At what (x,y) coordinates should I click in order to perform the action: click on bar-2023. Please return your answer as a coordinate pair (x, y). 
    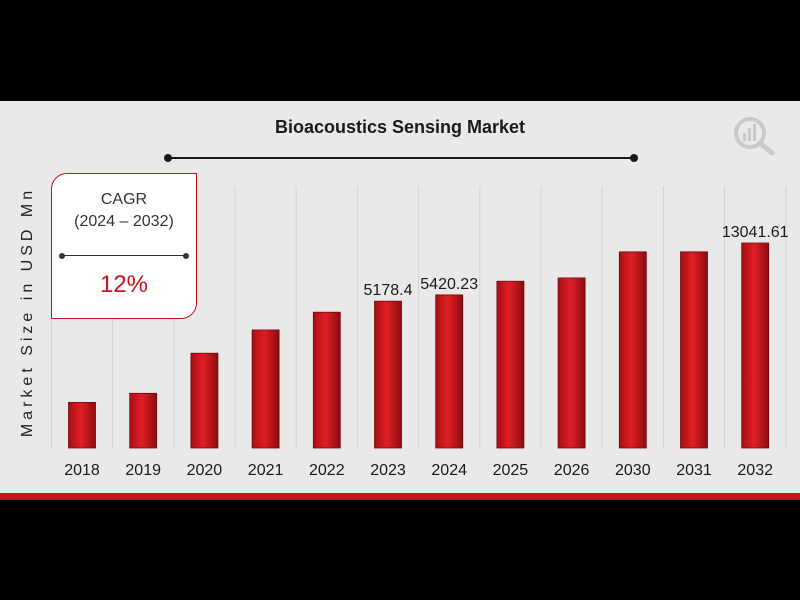
    Looking at the image, I should click on (388, 374).